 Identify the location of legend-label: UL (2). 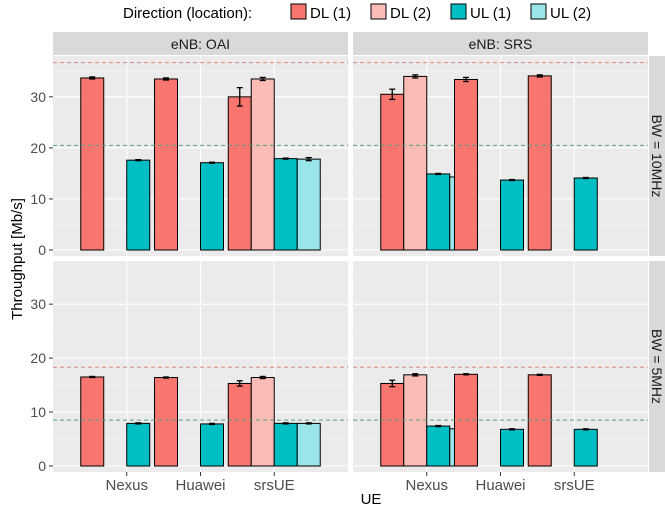
(570, 13).